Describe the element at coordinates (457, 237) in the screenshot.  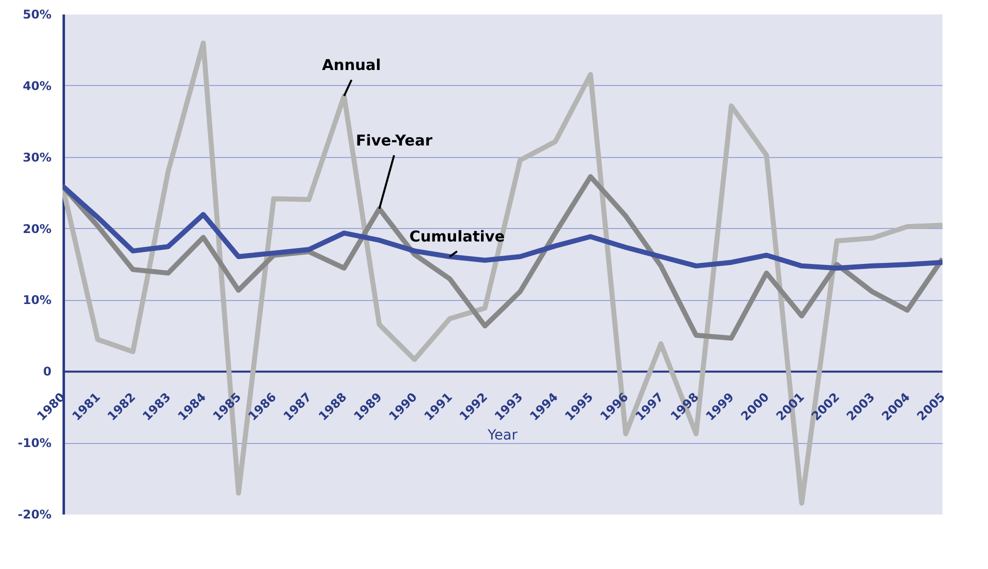
I see `series-label: Cumulative` at that location.